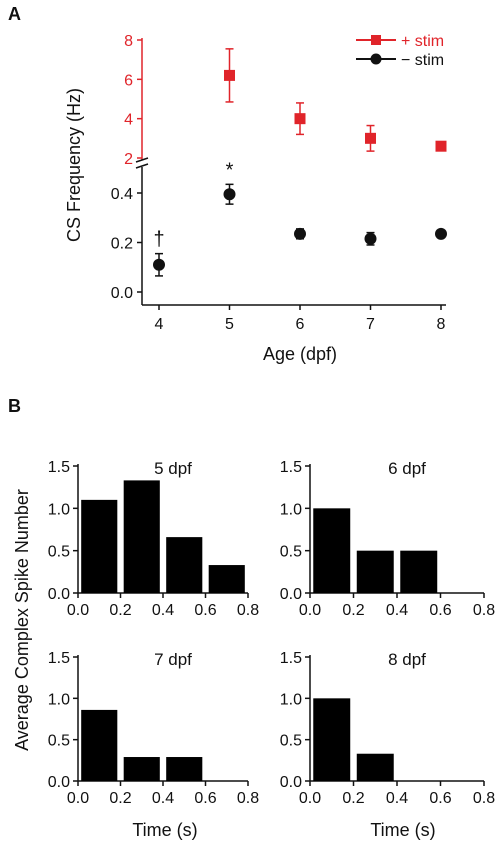 The image size is (502, 850). I want to click on a-x-tick-label: 4, so click(159, 324).